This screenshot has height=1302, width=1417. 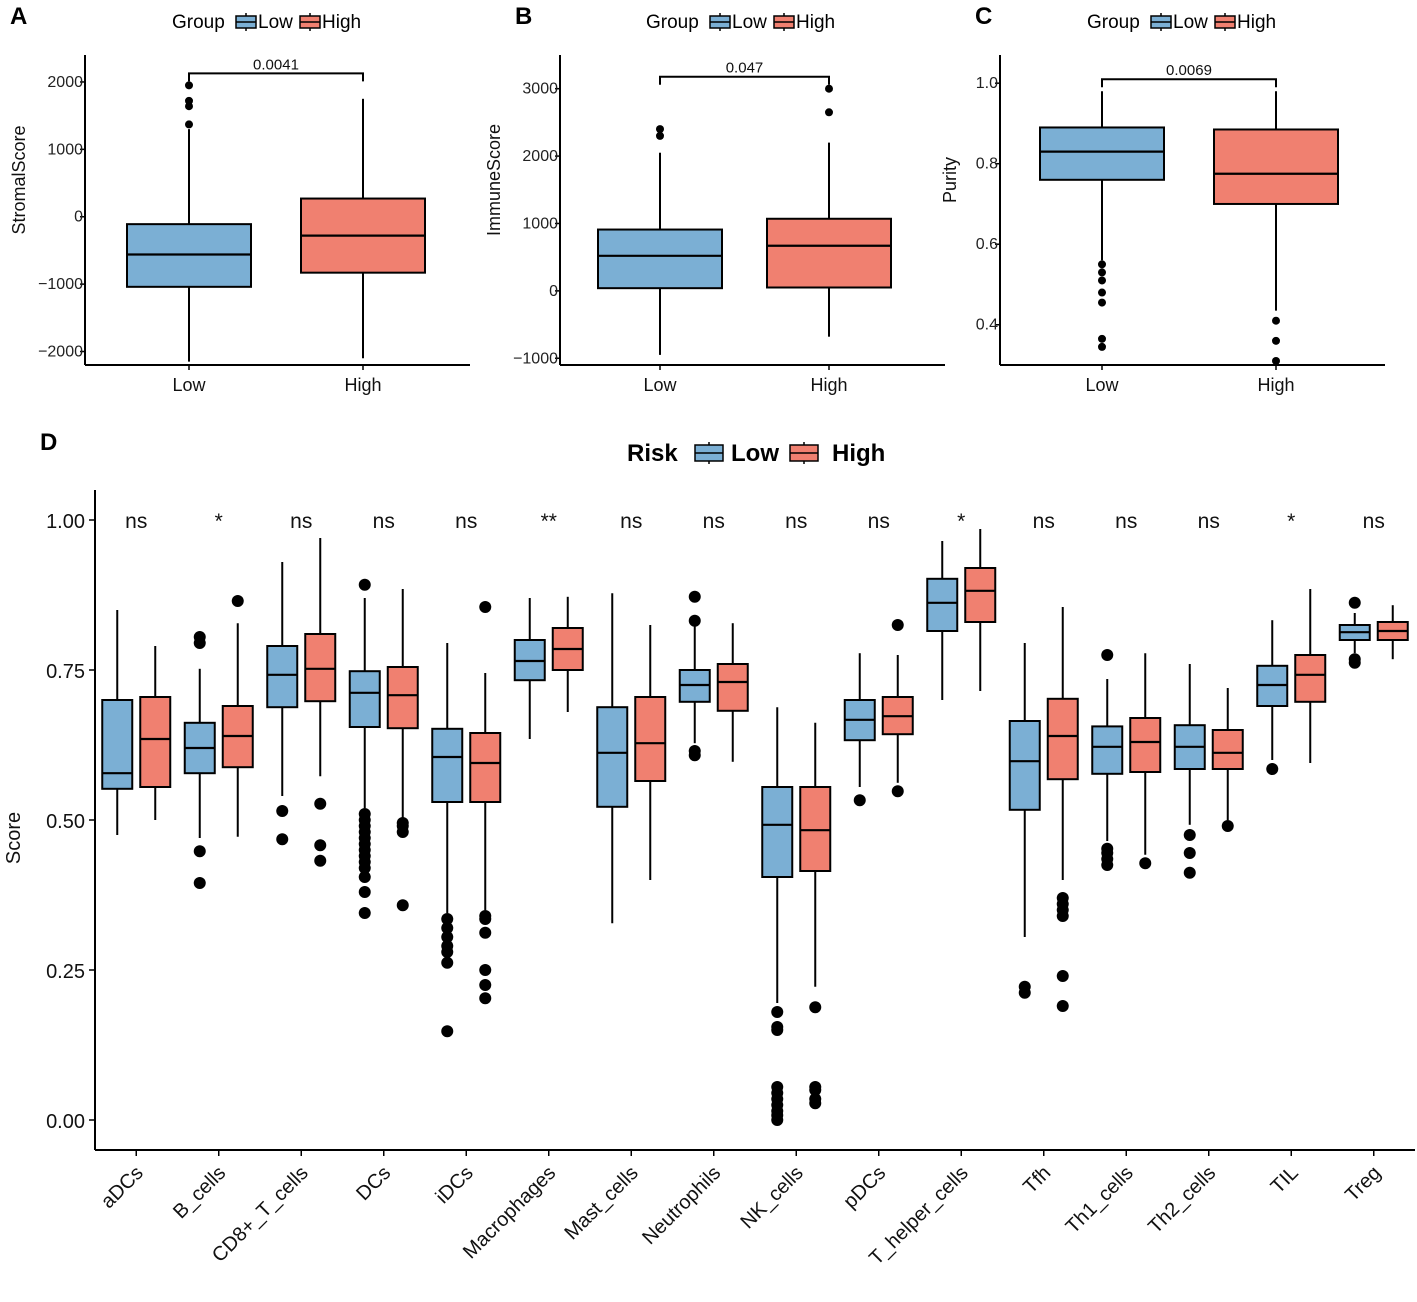 I want to click on category-dcs: DCs ns, so click(x=383, y=857).